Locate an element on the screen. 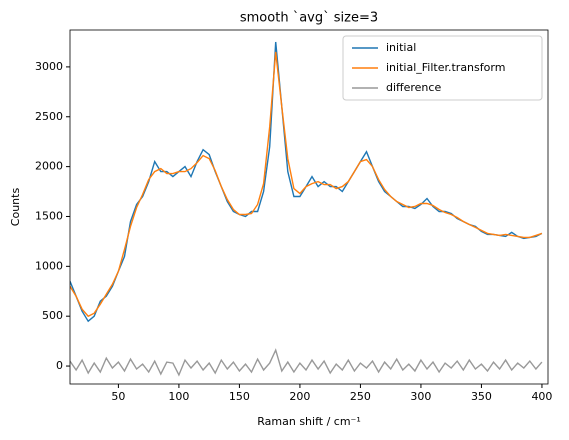  legend-label: initial is located at coordinates (401, 47).